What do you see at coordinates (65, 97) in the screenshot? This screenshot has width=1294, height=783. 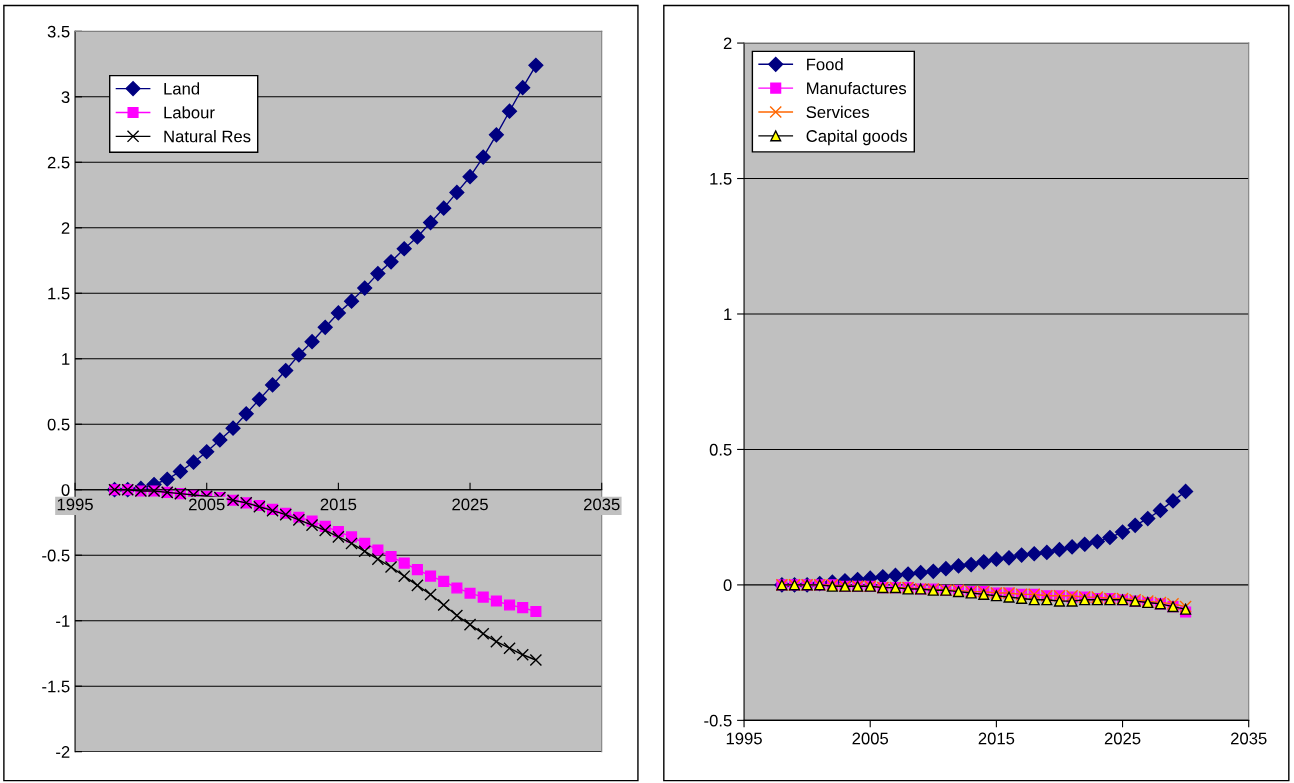 I see `y-tick-label: 3` at bounding box center [65, 97].